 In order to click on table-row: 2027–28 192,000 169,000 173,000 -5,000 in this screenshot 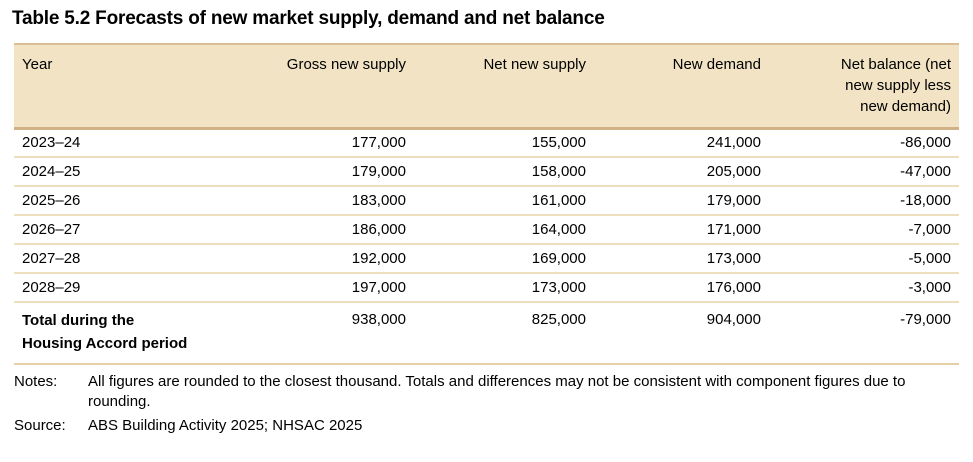, I will do `click(486, 259)`.